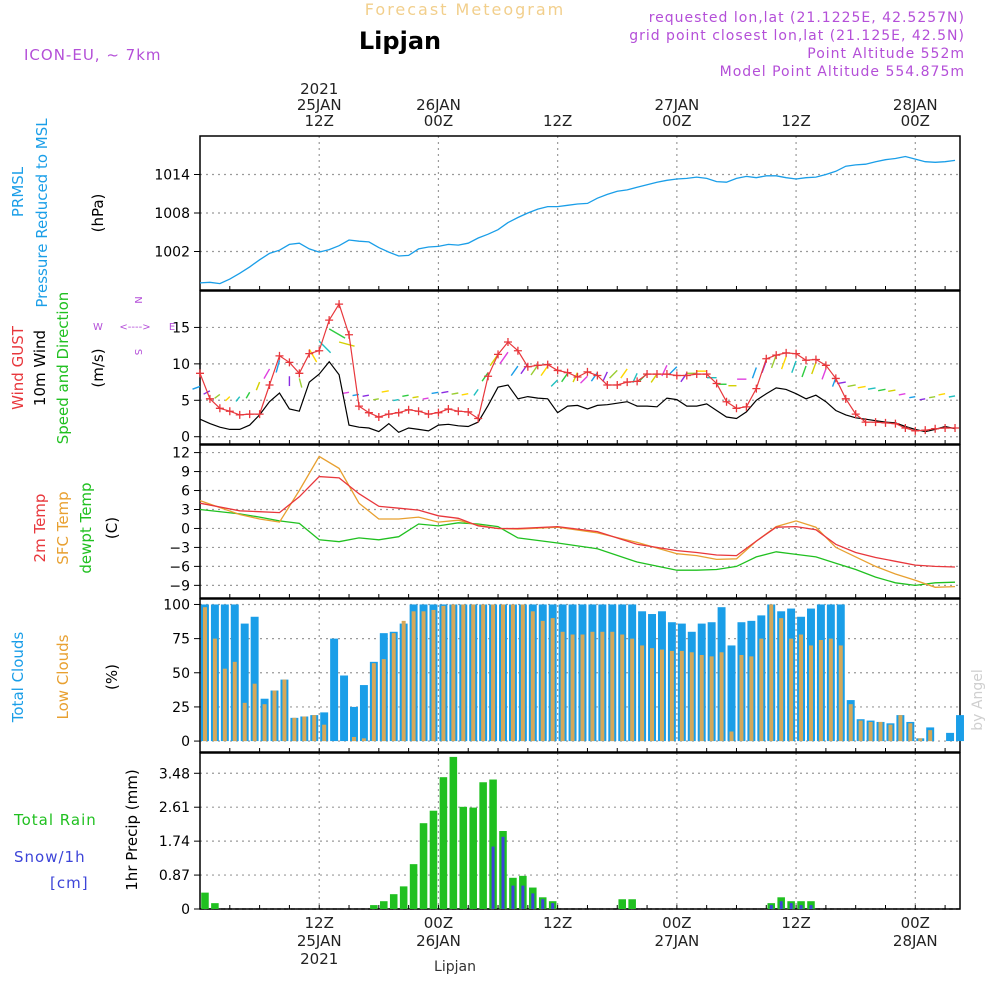 The image size is (1000, 1004). I want to click on bottom-time-label: 2021, so click(319, 959).